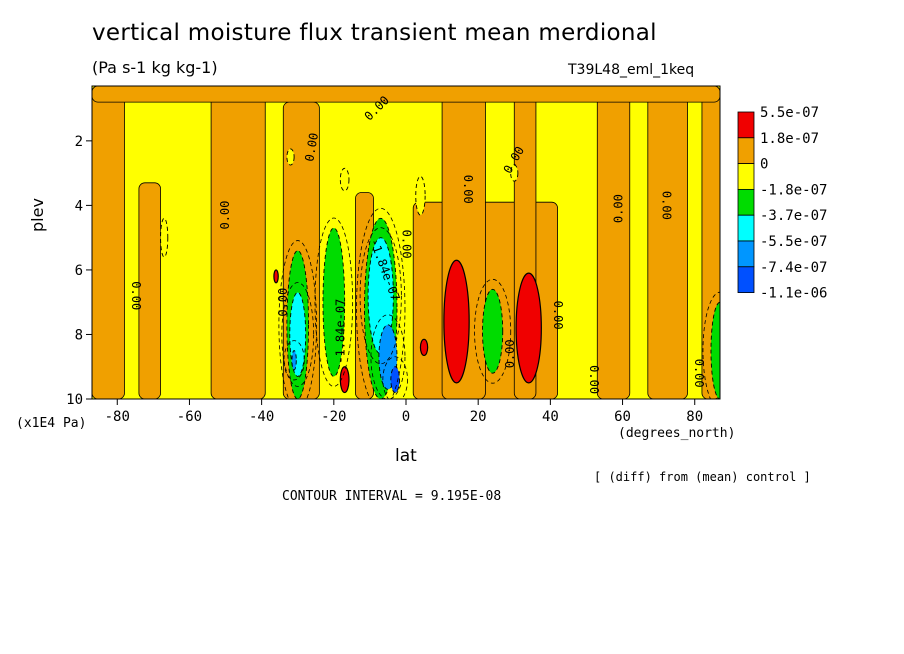  What do you see at coordinates (631, 70) in the screenshot?
I see `experiment-label: T39L48_eml_1keq` at bounding box center [631, 70].